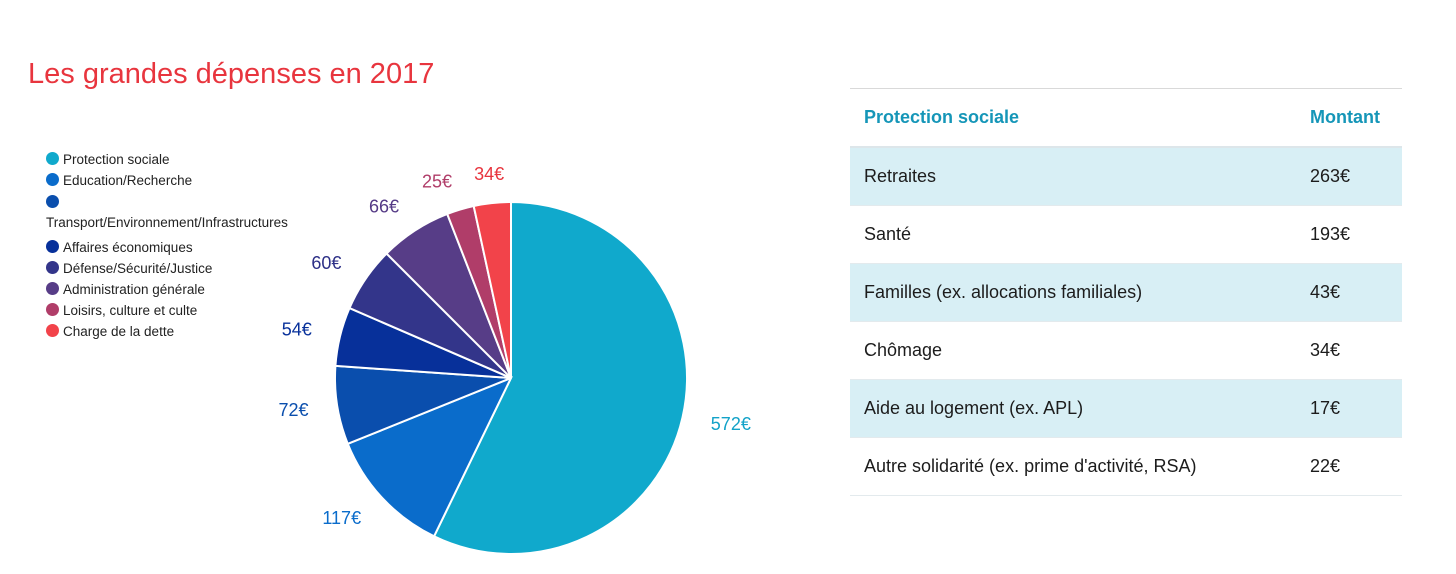 The width and height of the screenshot is (1456, 574). What do you see at coordinates (134, 289) in the screenshot?
I see `legend-label: Administration générale` at bounding box center [134, 289].